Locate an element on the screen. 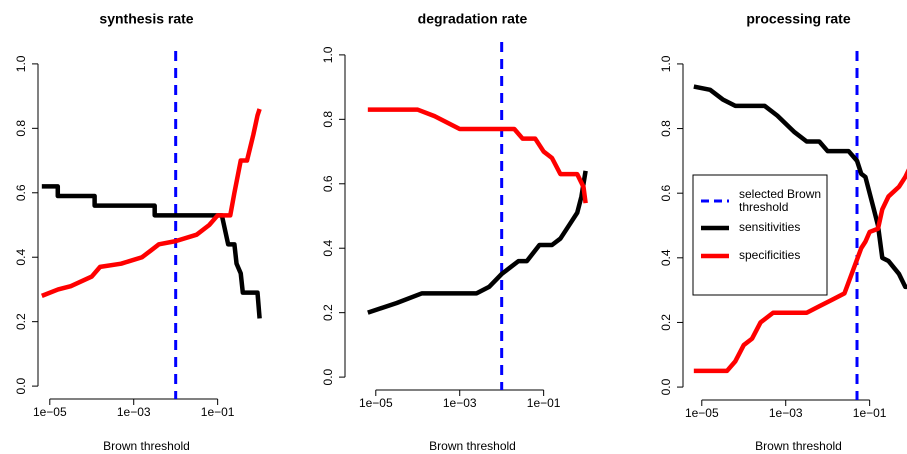 This screenshot has height=454, width=907. legend-box is located at coordinates (760, 235).